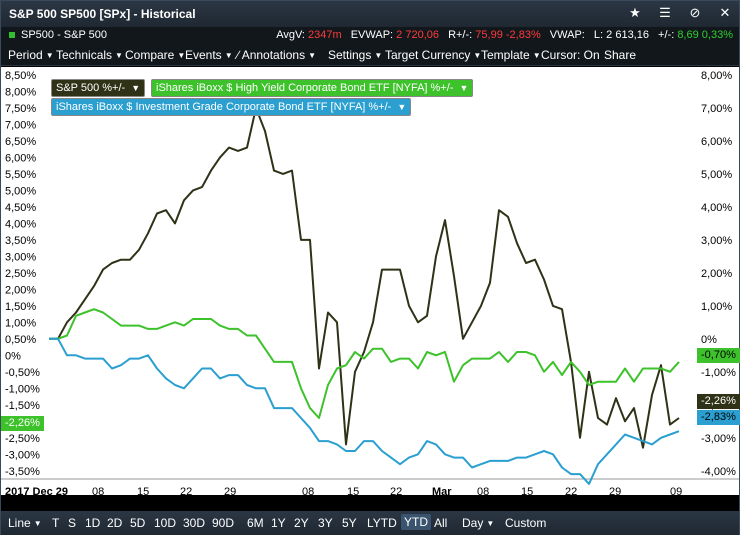 This screenshot has width=740, height=535. Describe the element at coordinates (718, 373) in the screenshot. I see `right-tick-label: -1,00%` at that location.